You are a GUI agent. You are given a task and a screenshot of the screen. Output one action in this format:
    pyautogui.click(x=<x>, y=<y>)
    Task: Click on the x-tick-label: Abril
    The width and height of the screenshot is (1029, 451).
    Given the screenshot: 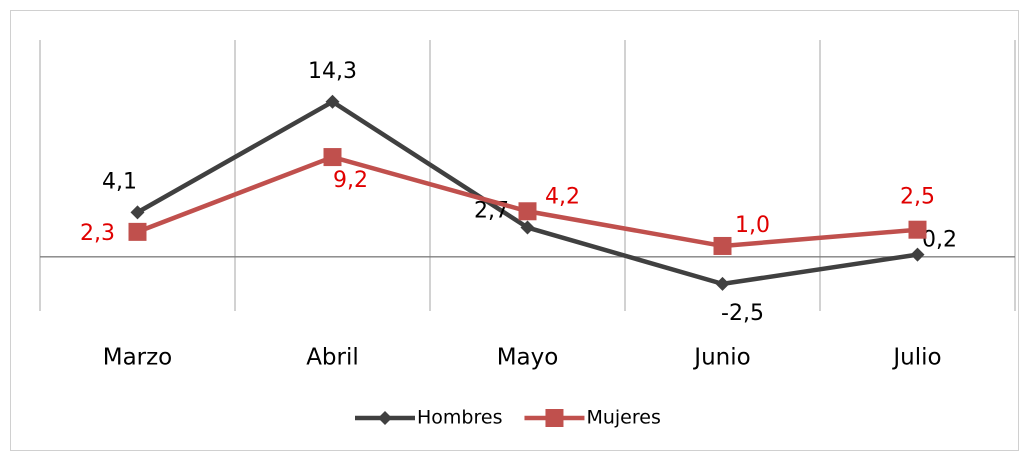 What is the action you would take?
    pyautogui.click(x=332, y=358)
    